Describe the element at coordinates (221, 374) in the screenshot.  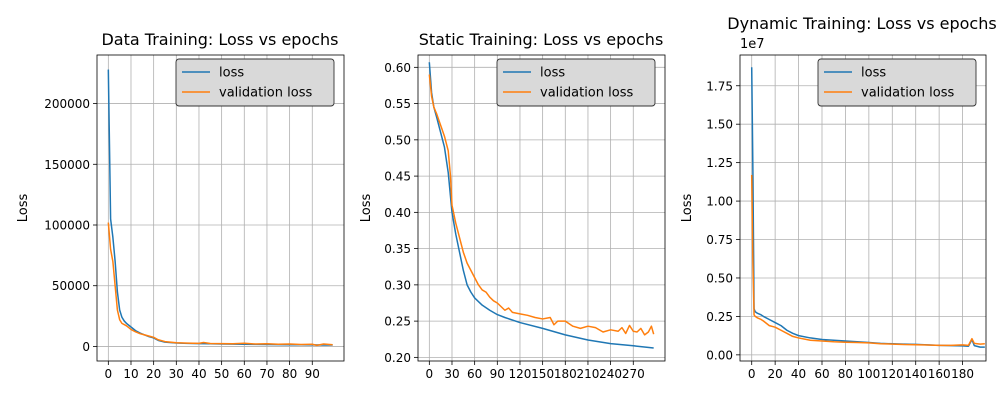
I see `x-tick-label: 50` at that location.